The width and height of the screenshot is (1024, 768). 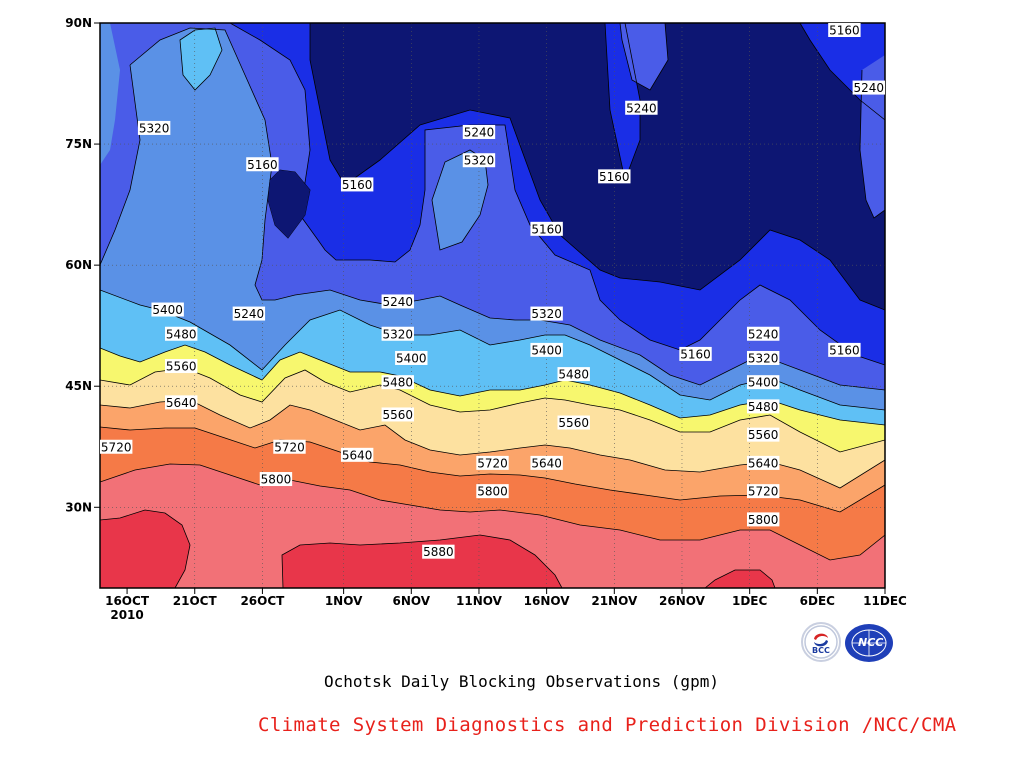 I want to click on y-tick-label: 90N, so click(x=78, y=23).